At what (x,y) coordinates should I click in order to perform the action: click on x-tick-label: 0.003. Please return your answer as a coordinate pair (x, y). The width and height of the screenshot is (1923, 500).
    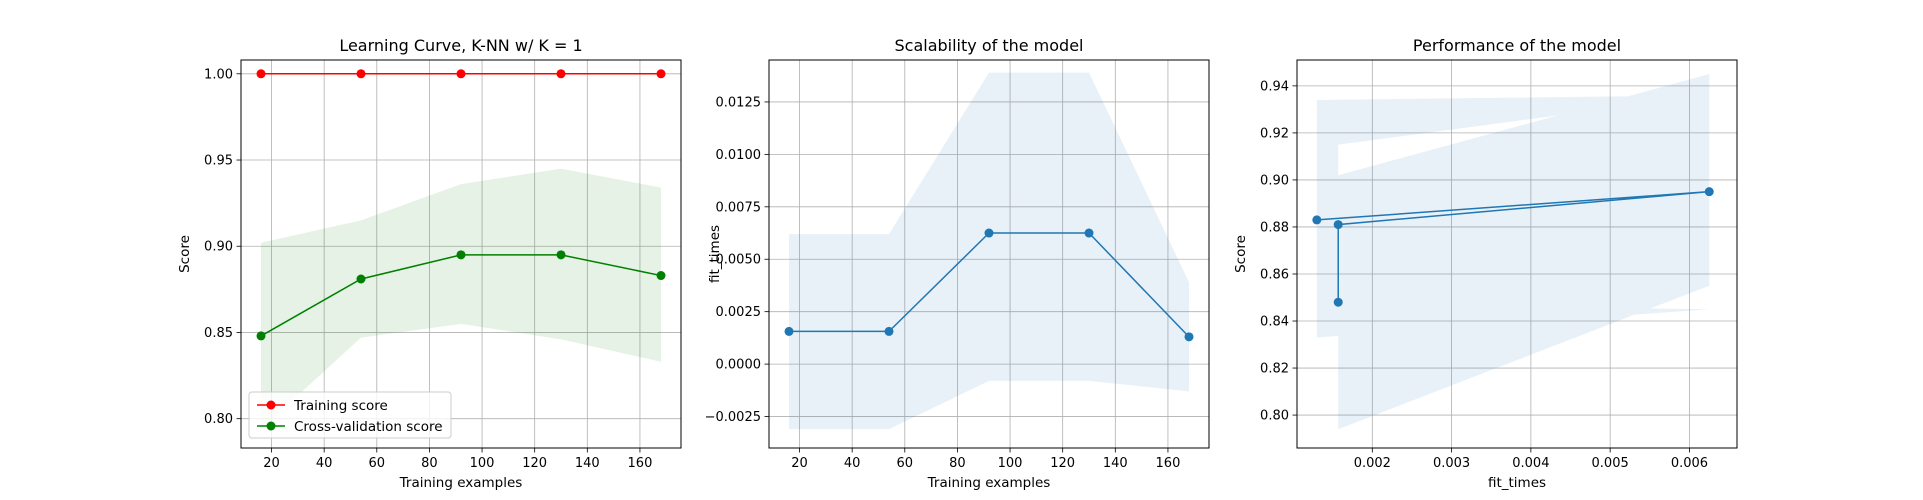
    Looking at the image, I should click on (1451, 463).